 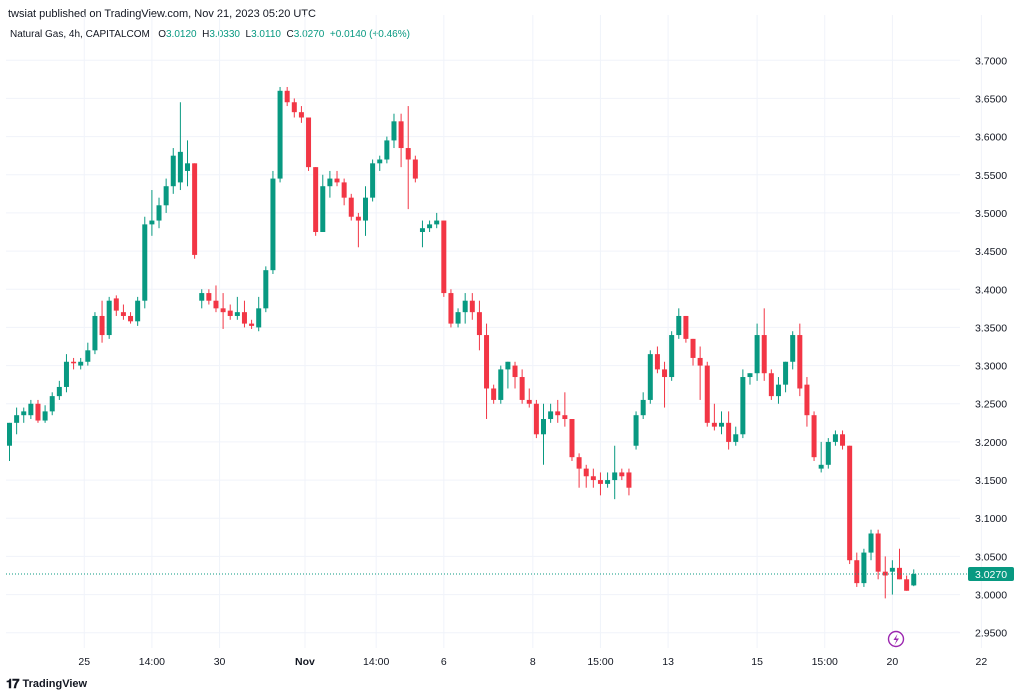 What do you see at coordinates (46, 684) in the screenshot?
I see `footer: 𝟏𝟕 TradingView` at bounding box center [46, 684].